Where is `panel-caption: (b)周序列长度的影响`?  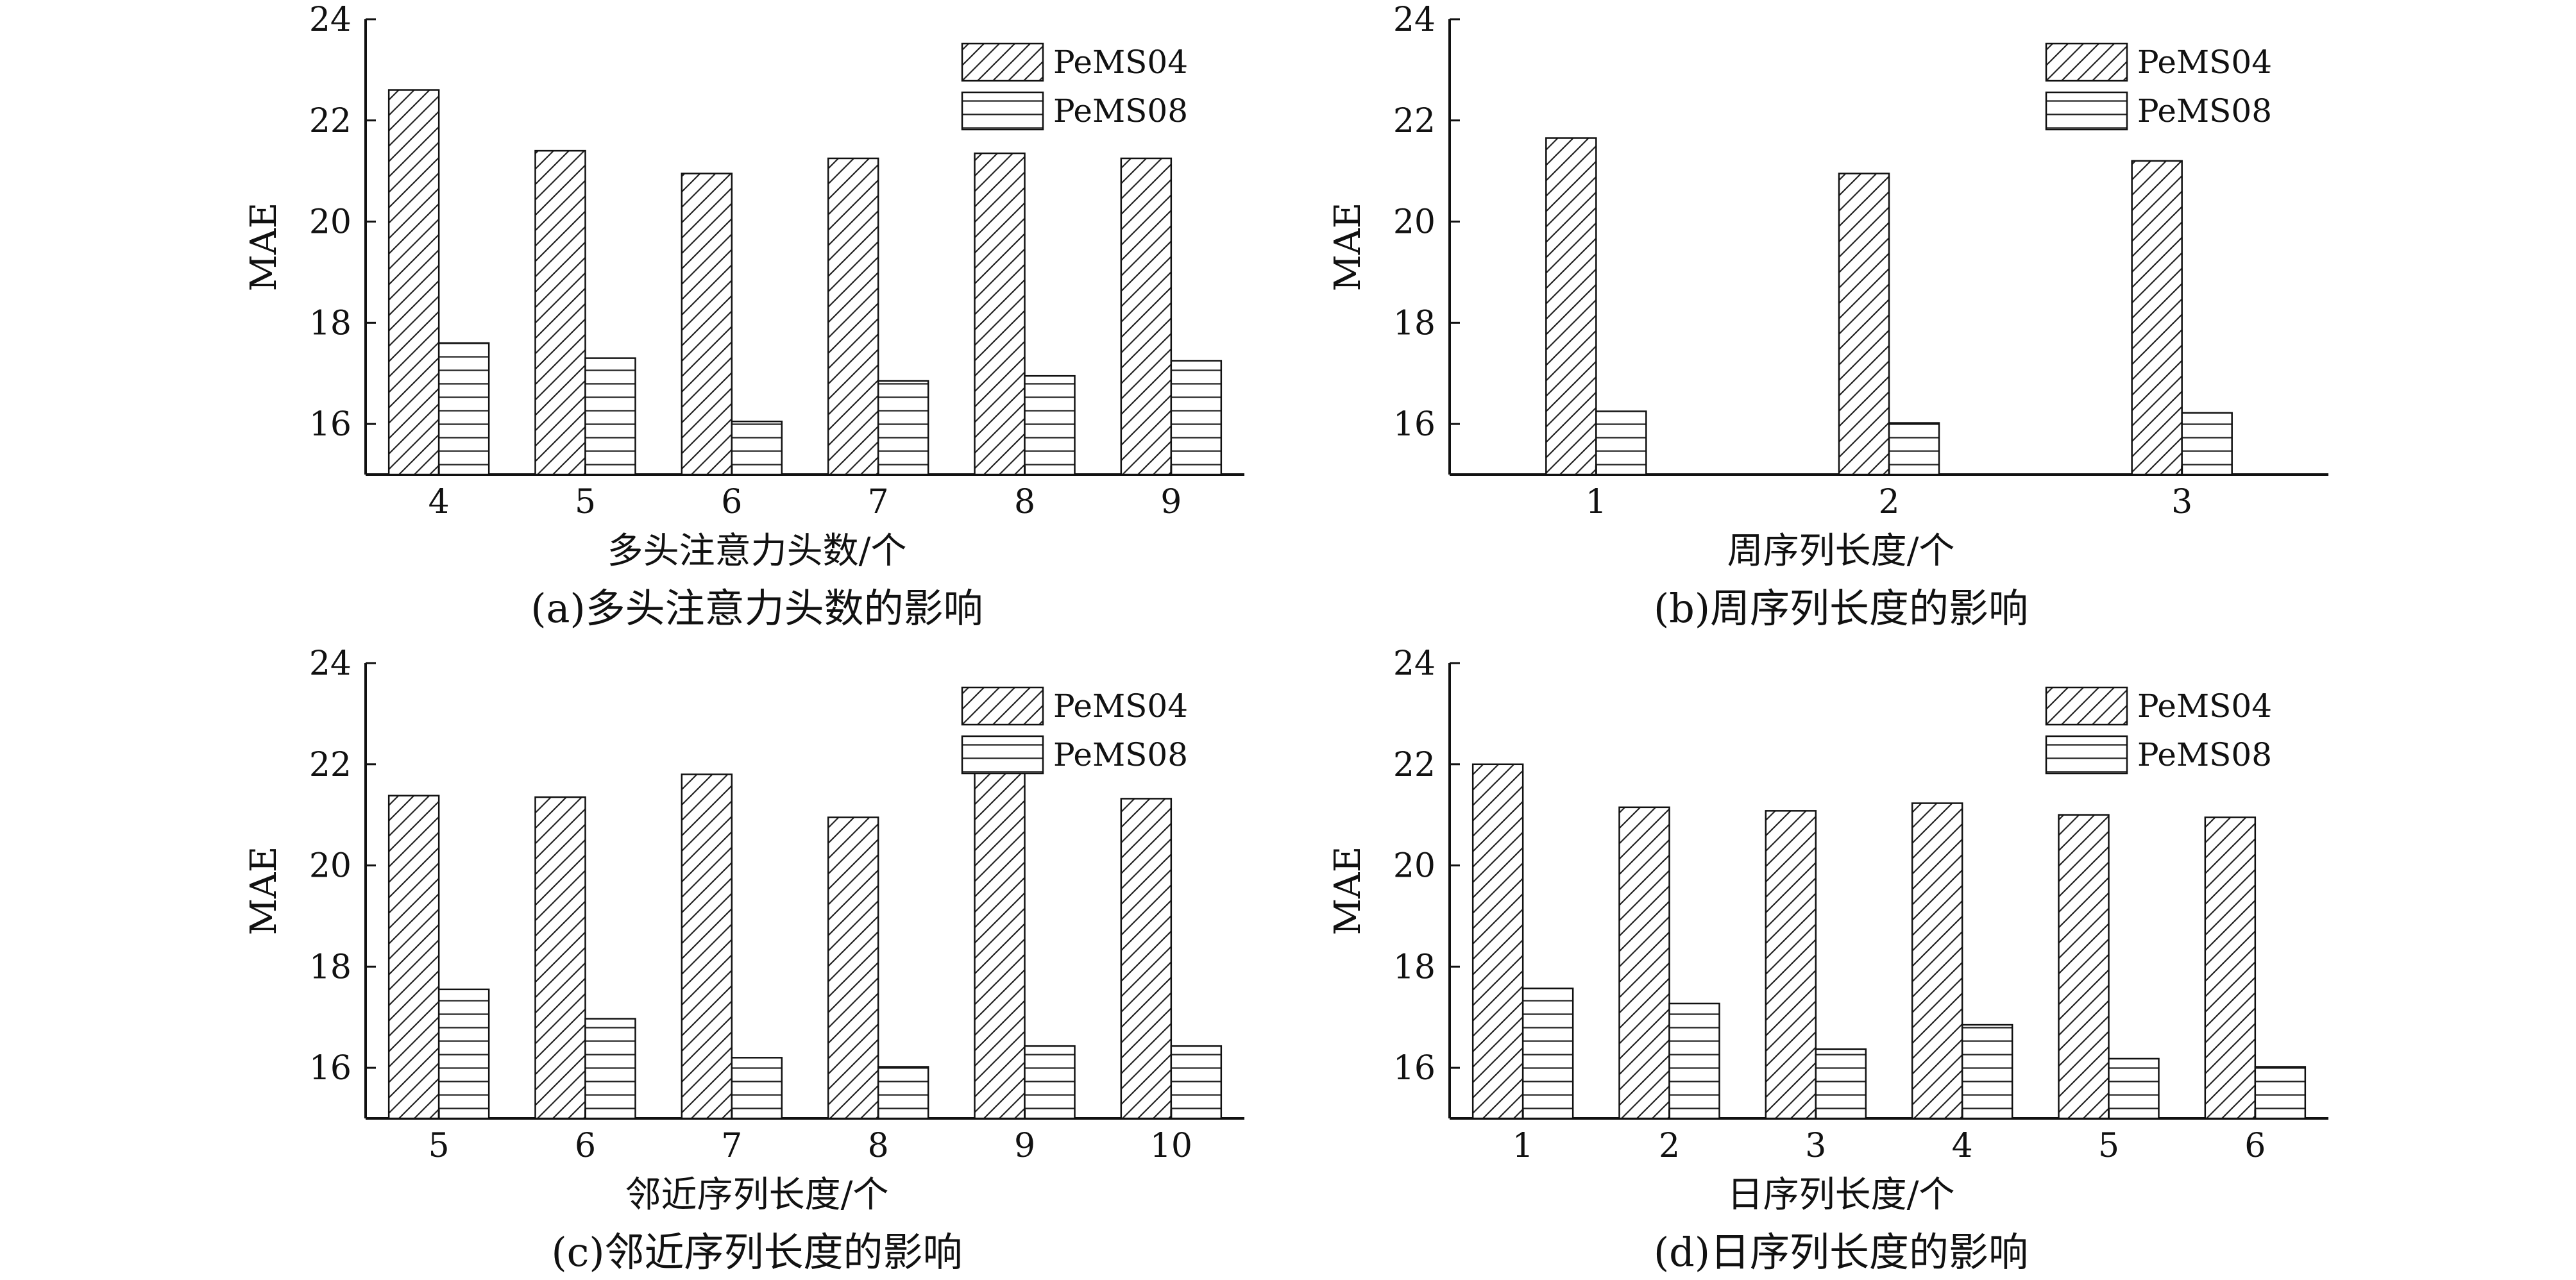
panel-caption: (b)周序列长度的影响 is located at coordinates (1841, 608).